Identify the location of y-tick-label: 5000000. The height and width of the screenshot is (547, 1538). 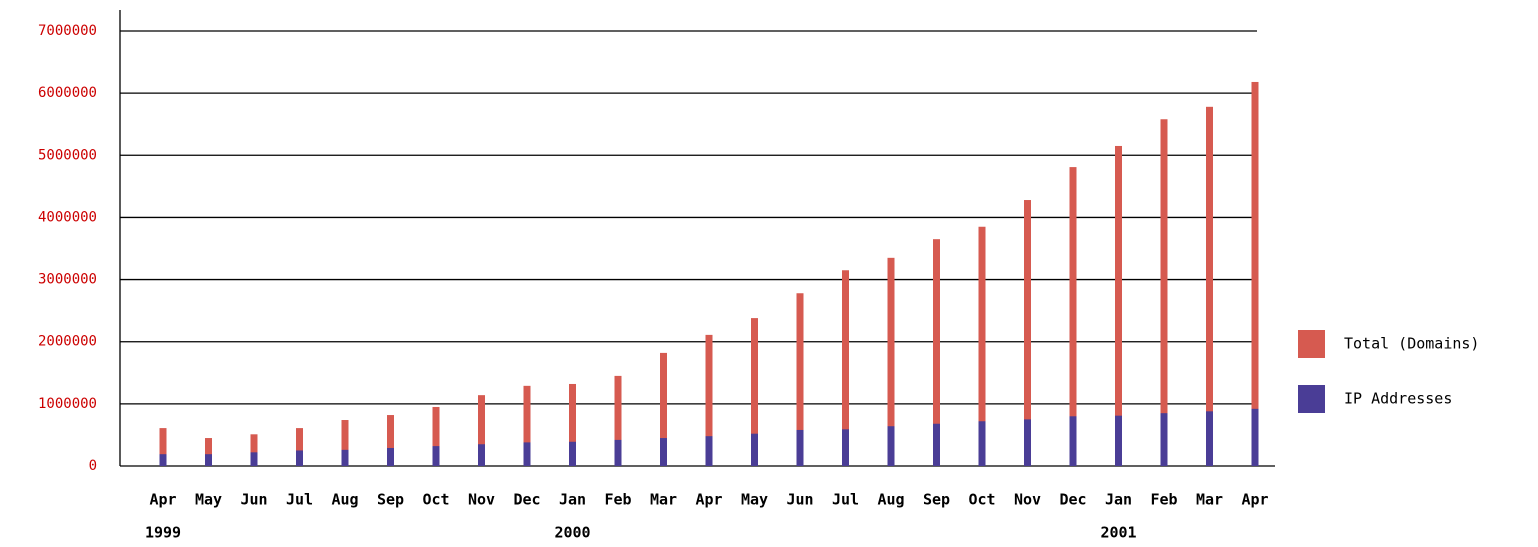
(67, 155).